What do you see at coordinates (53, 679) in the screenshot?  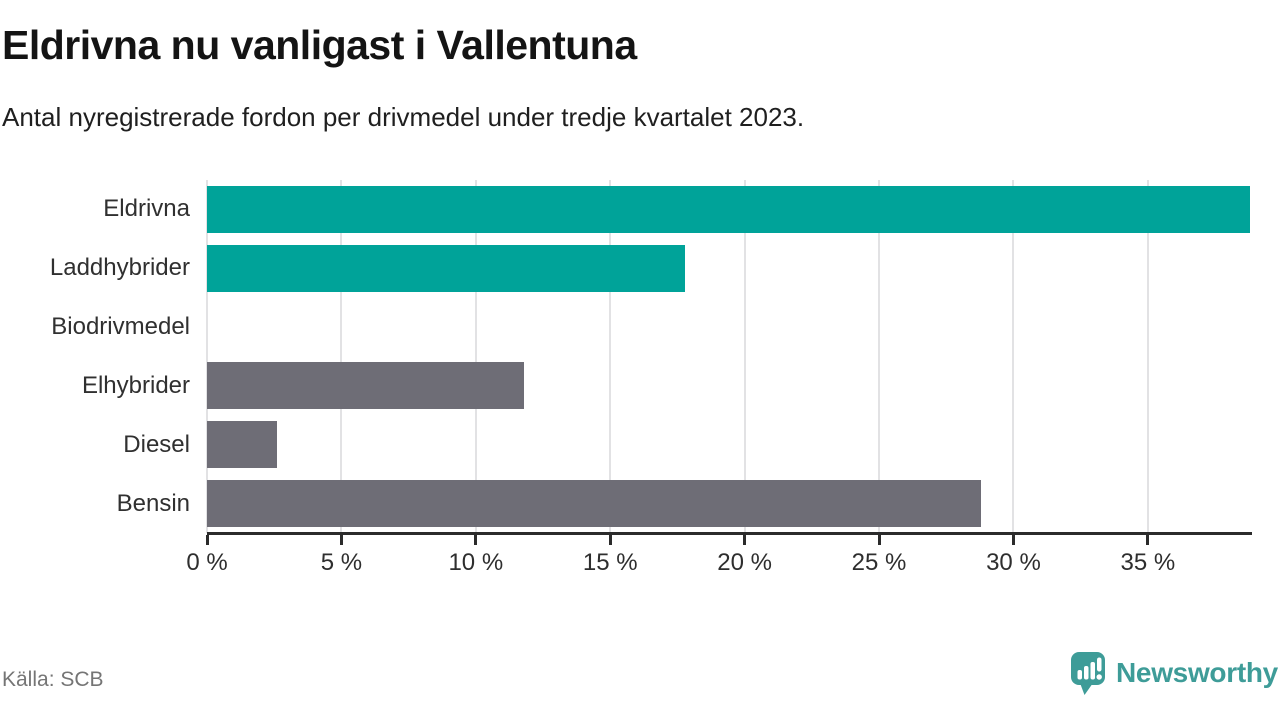 I see `source-note: Källa: SCB` at bounding box center [53, 679].